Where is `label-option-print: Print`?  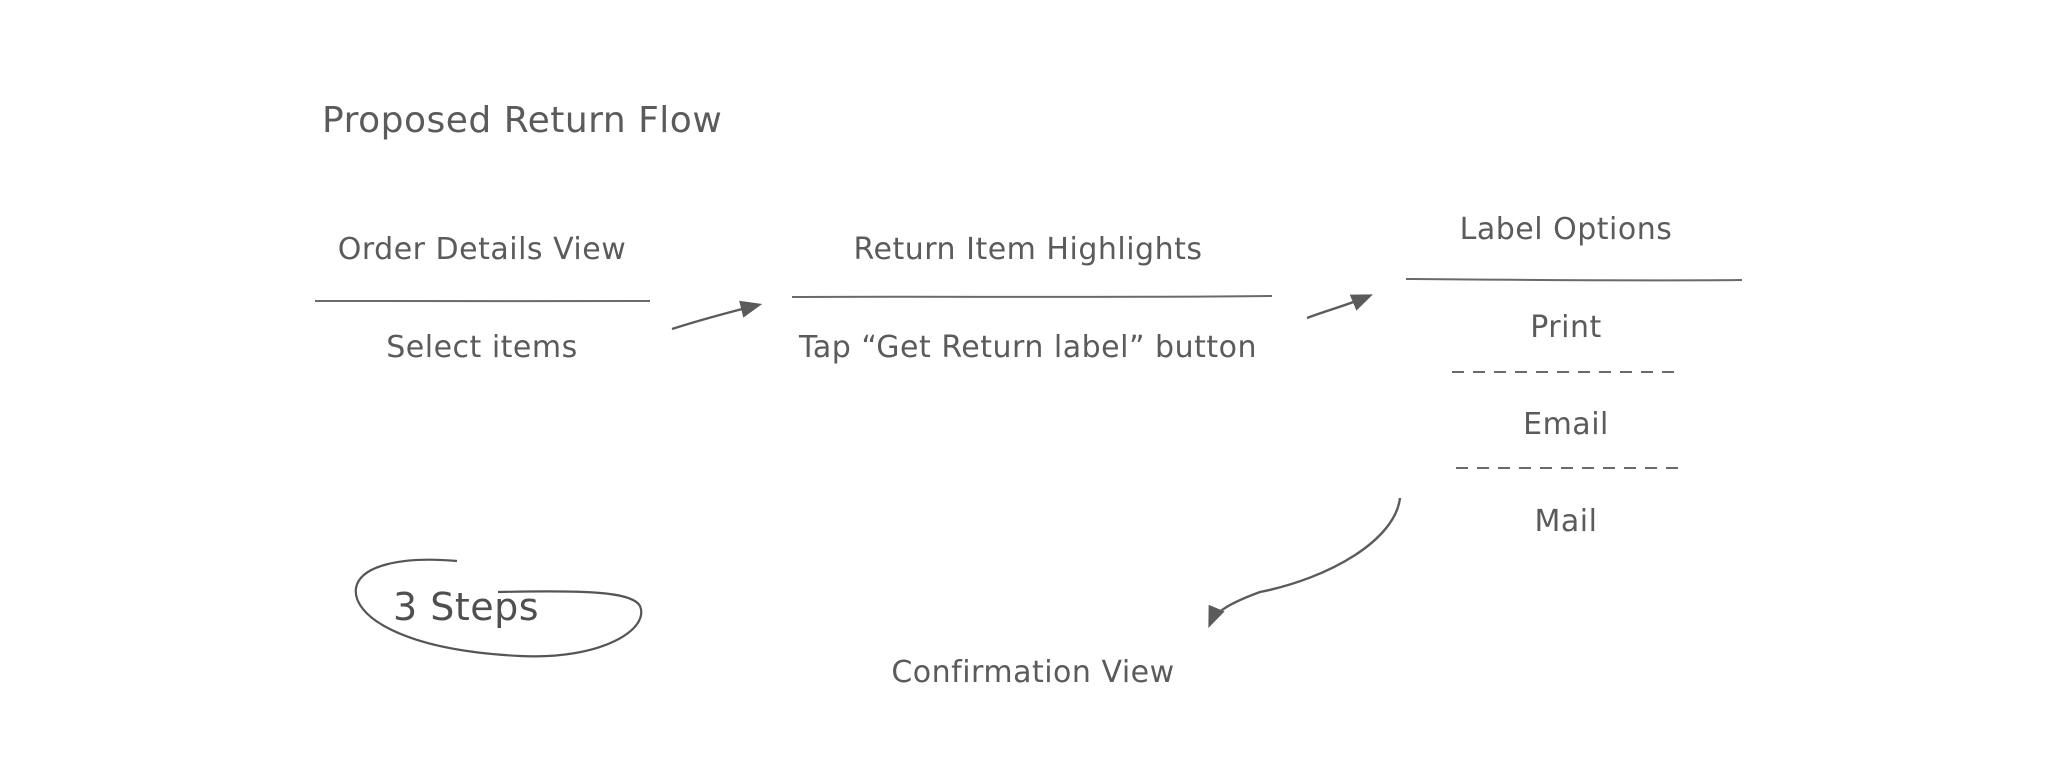 label-option-print: Print is located at coordinates (1566, 327).